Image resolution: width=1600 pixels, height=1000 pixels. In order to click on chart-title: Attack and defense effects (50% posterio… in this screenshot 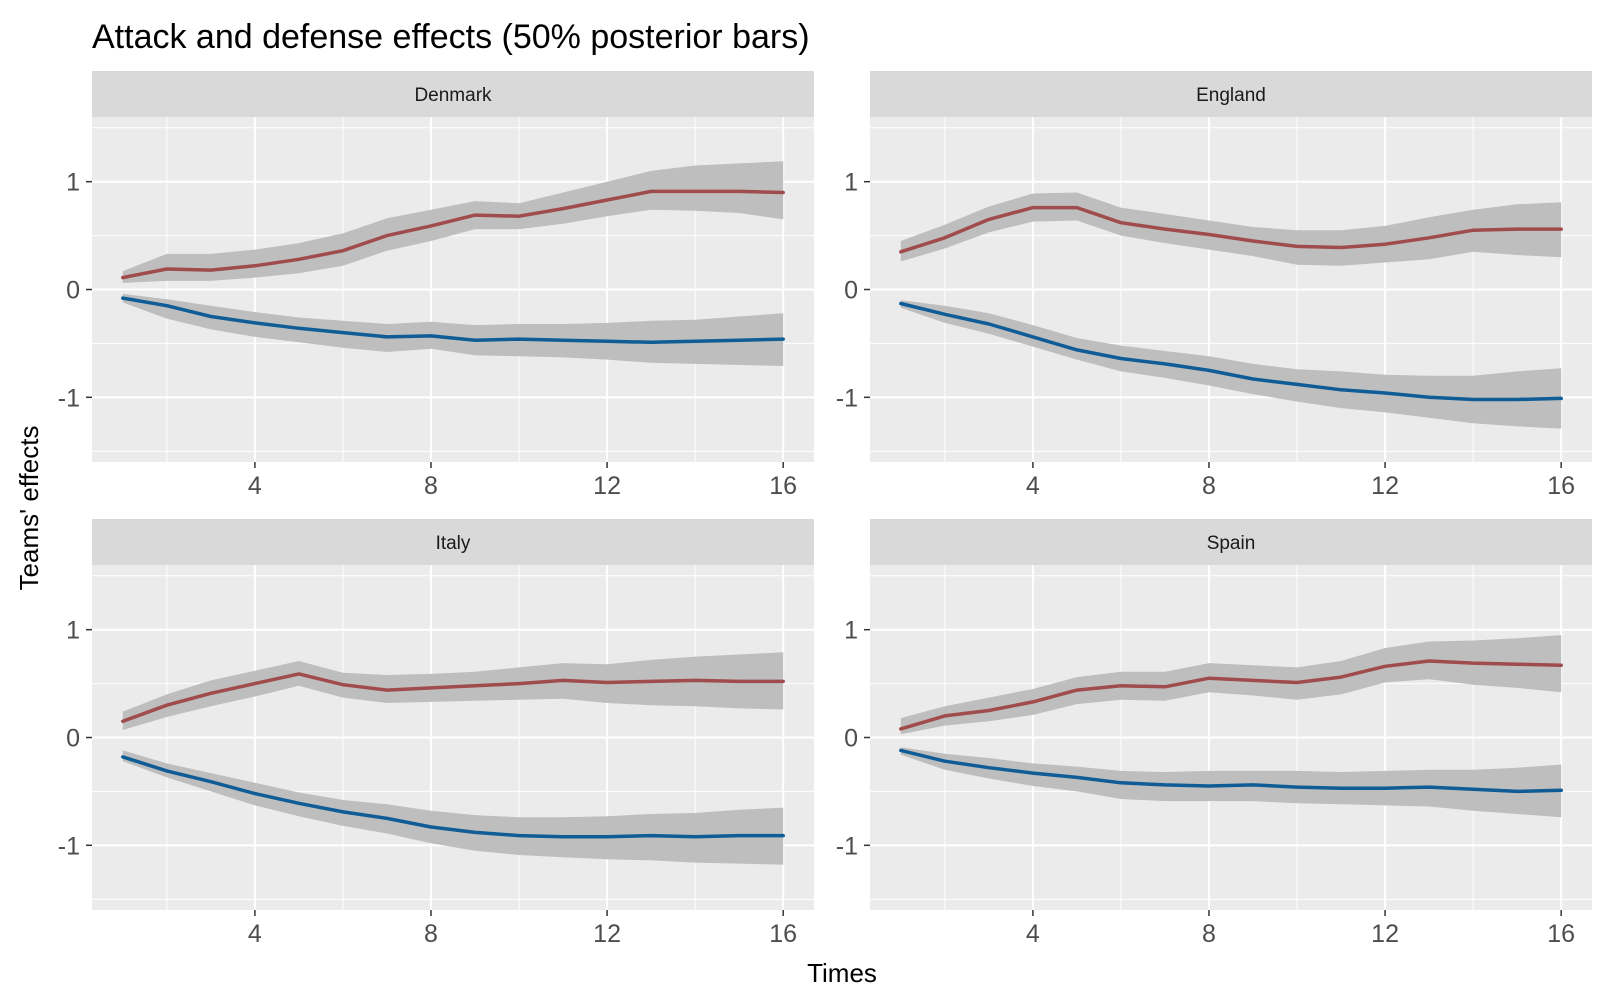, I will do `click(451, 37)`.